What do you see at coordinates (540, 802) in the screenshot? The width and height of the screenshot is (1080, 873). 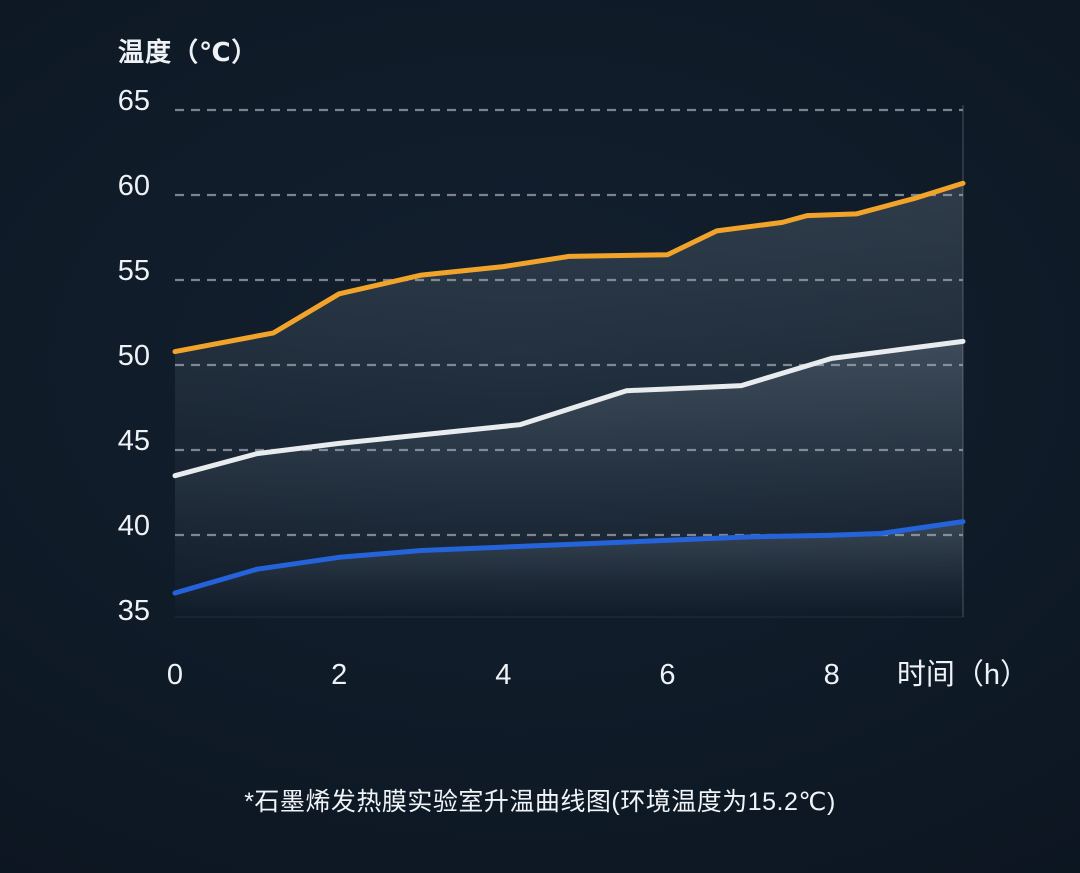 I see `chart-caption: *石墨烯发热膜实验室升温曲线图(环境温度为15.2℃)` at bounding box center [540, 802].